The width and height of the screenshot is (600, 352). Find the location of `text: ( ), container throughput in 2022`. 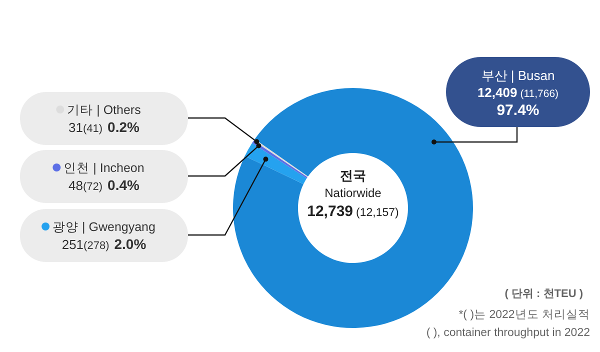

text: ( ), container throughput in 2022 is located at coordinates (508, 333).